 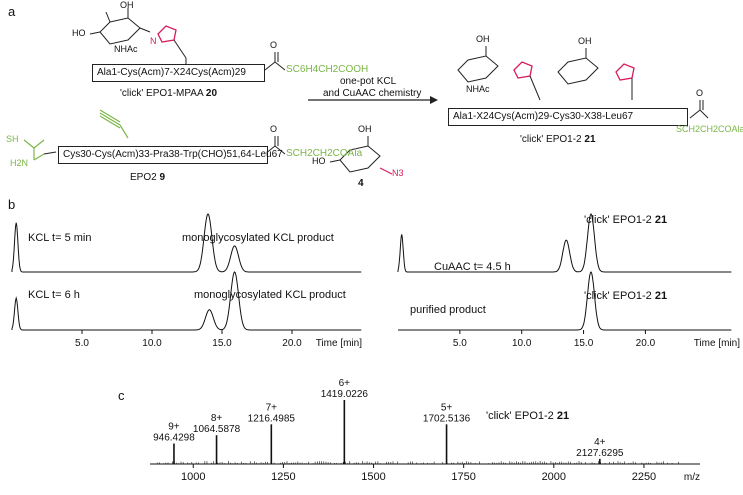 I want to click on ms-charge-label-8+: 8+, so click(x=217, y=418).